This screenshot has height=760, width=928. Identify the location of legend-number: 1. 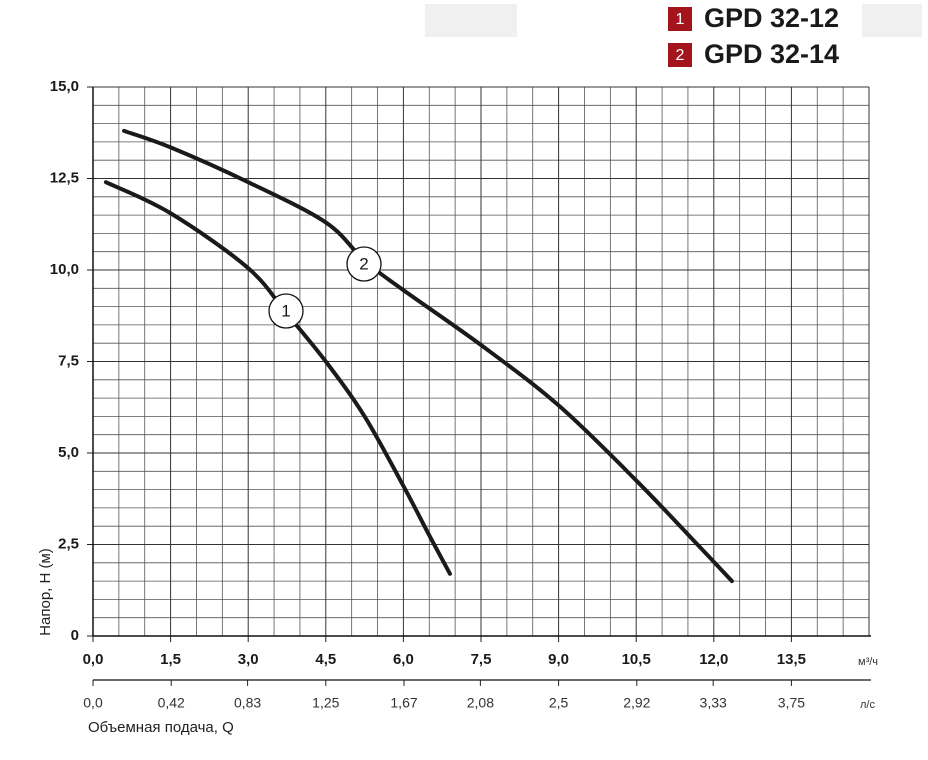
(680, 19).